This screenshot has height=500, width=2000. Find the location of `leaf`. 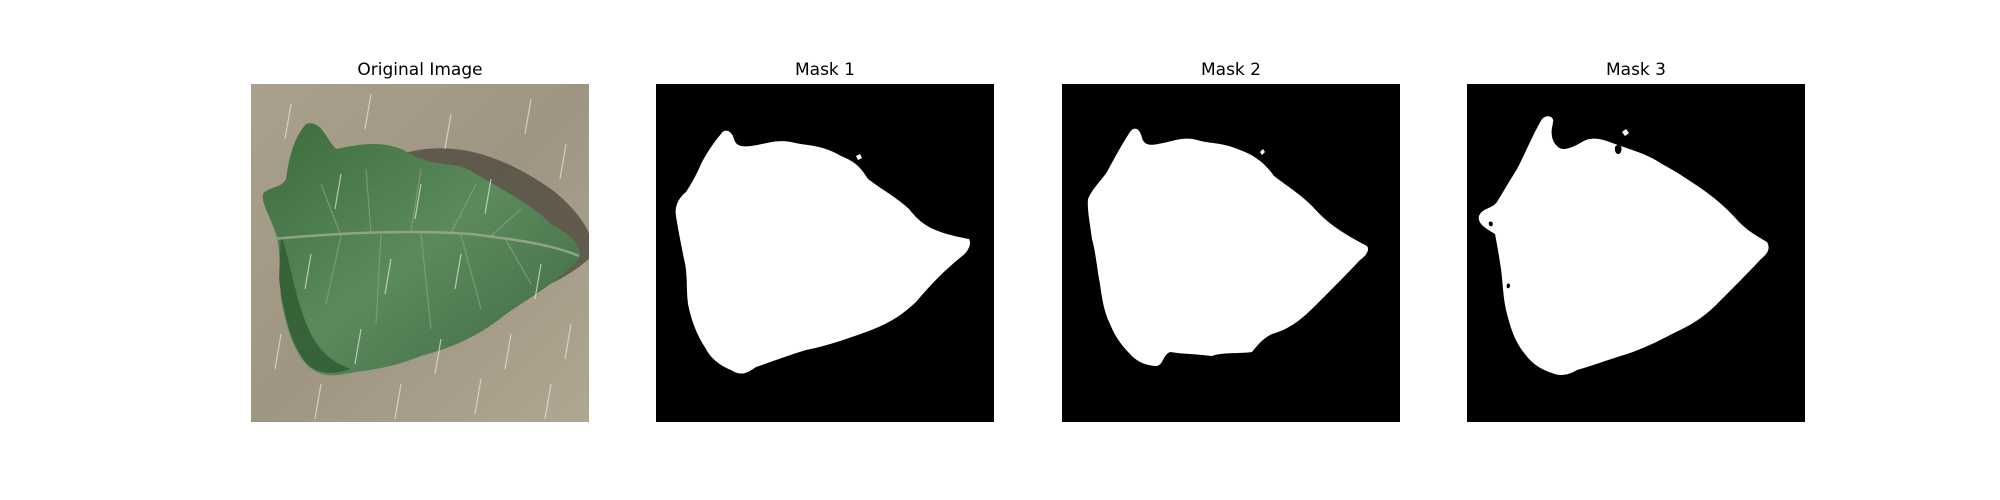

leaf is located at coordinates (421, 249).